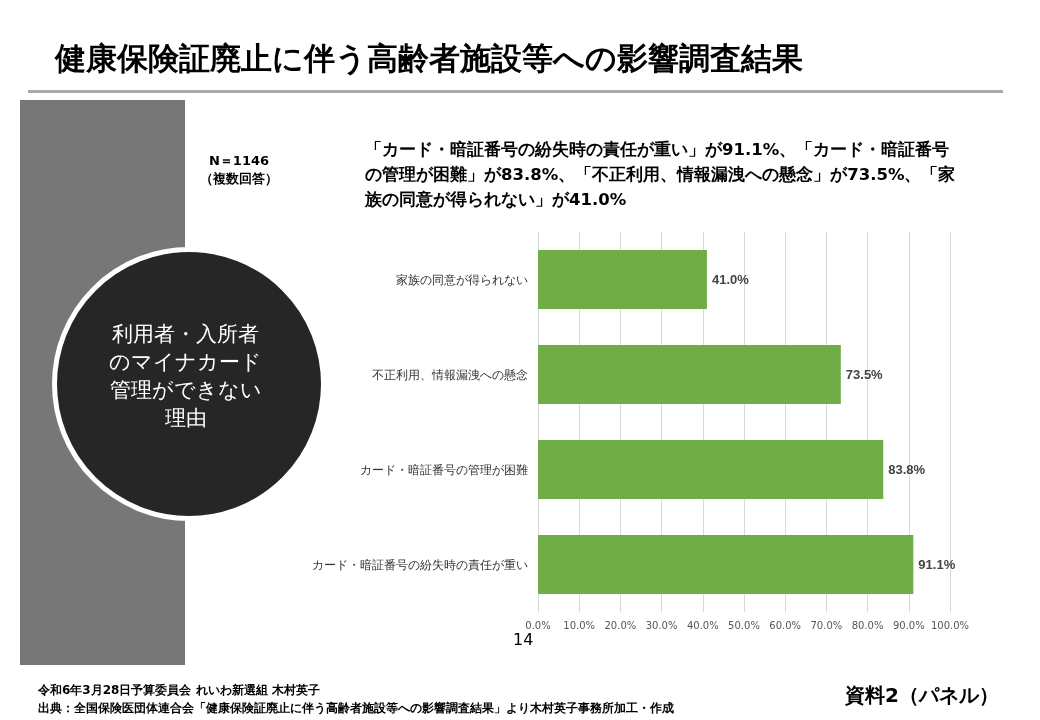 The image size is (1040, 720). I want to click on text: 14, so click(523, 639).